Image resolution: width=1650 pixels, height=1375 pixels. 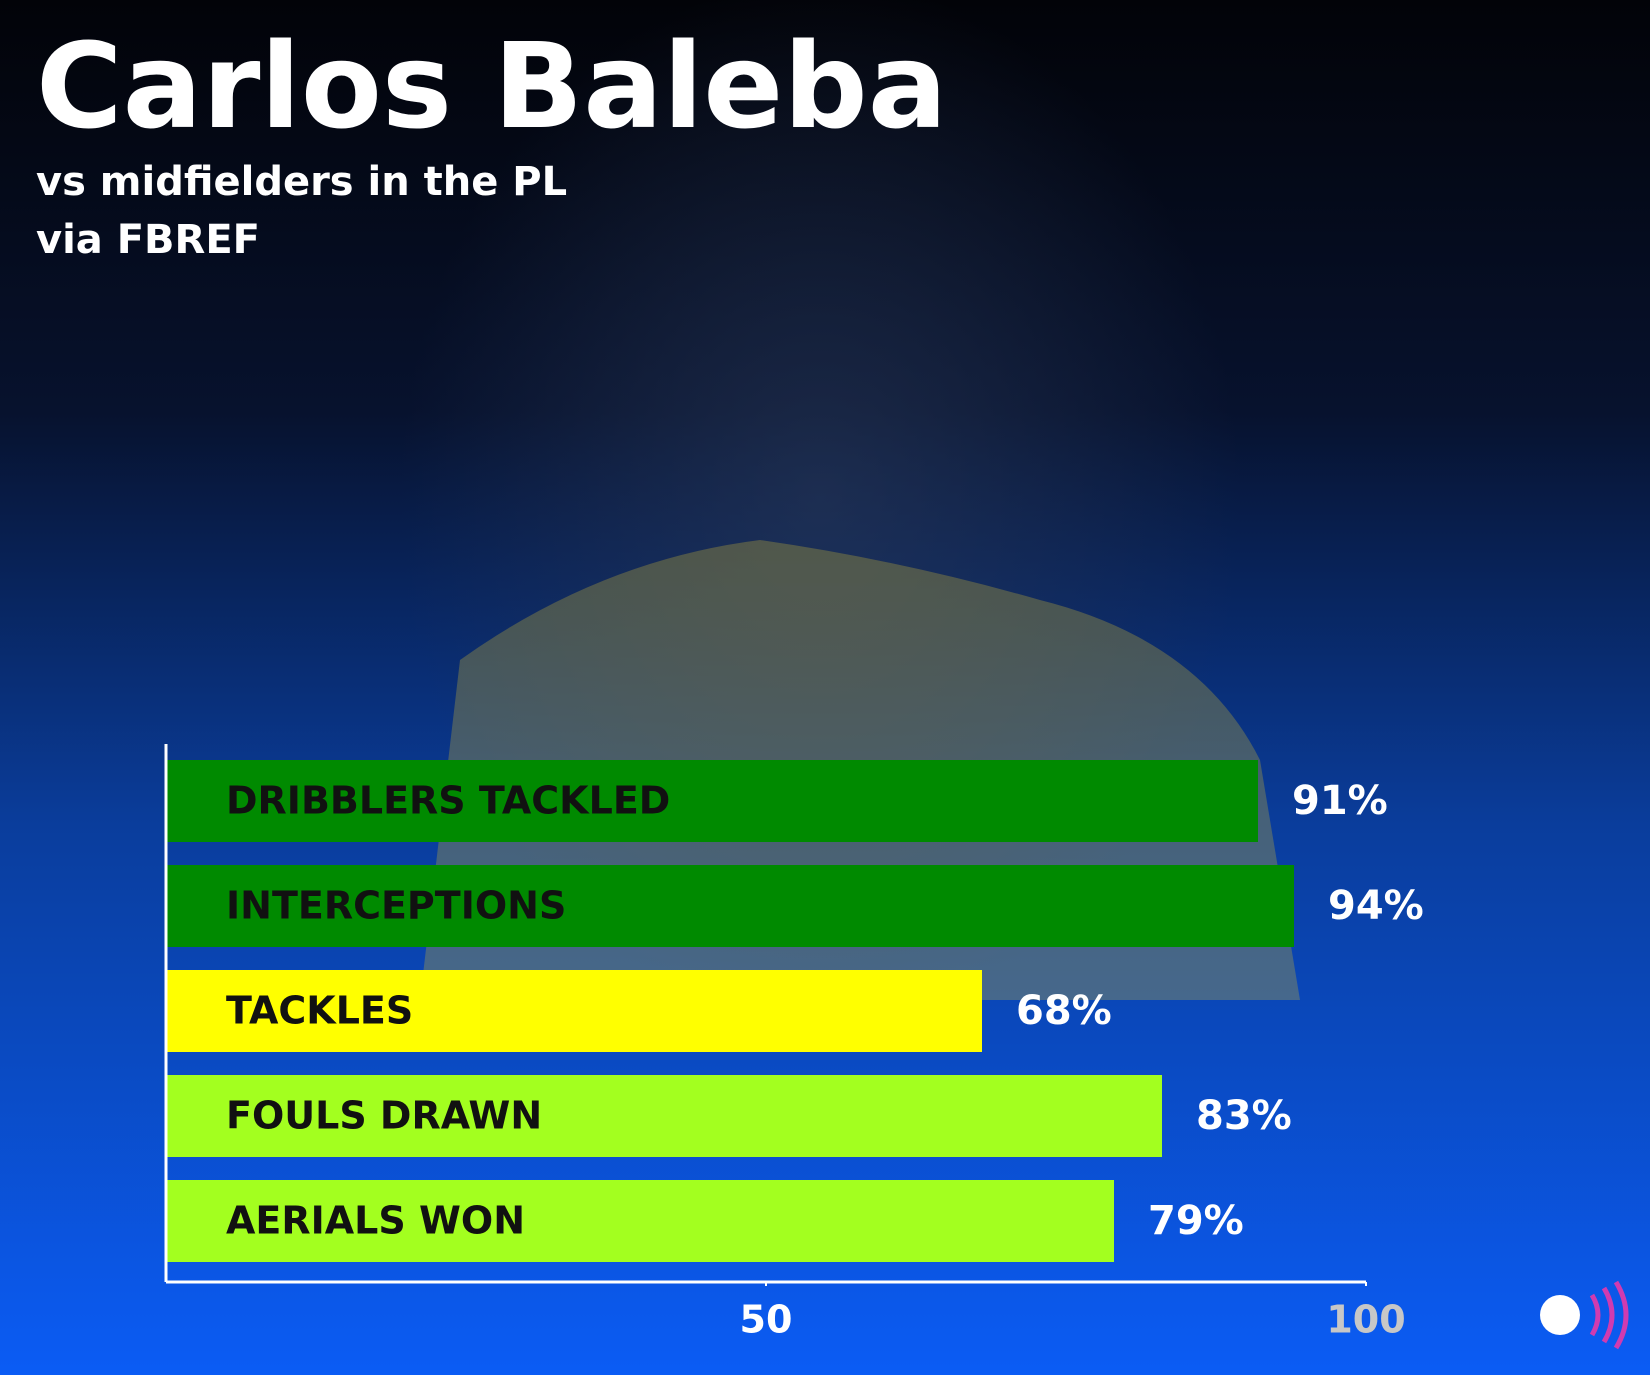 I want to click on x-tick-label: 100, so click(x=1365, y=1320).